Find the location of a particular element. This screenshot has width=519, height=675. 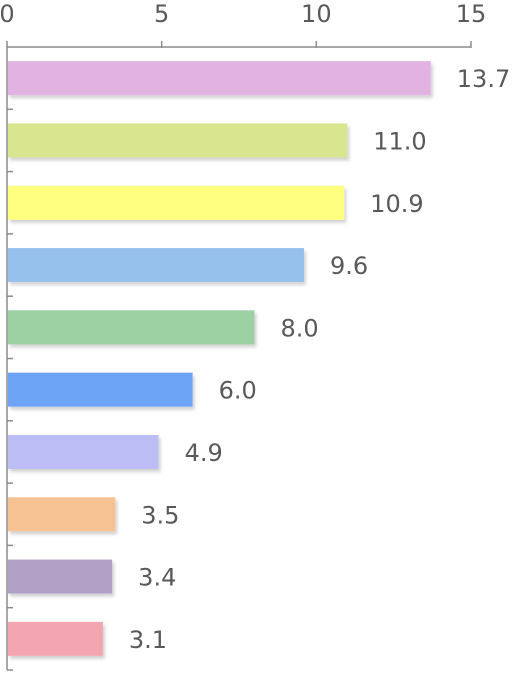

data-label: 3.4 is located at coordinates (157, 578).